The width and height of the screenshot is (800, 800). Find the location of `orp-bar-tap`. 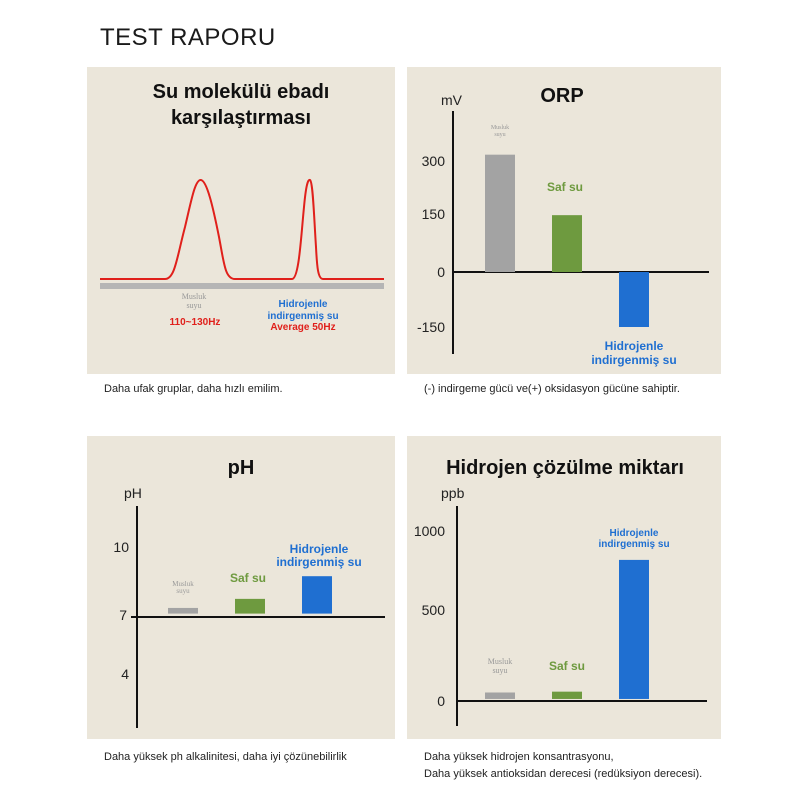

orp-bar-tap is located at coordinates (500, 213).